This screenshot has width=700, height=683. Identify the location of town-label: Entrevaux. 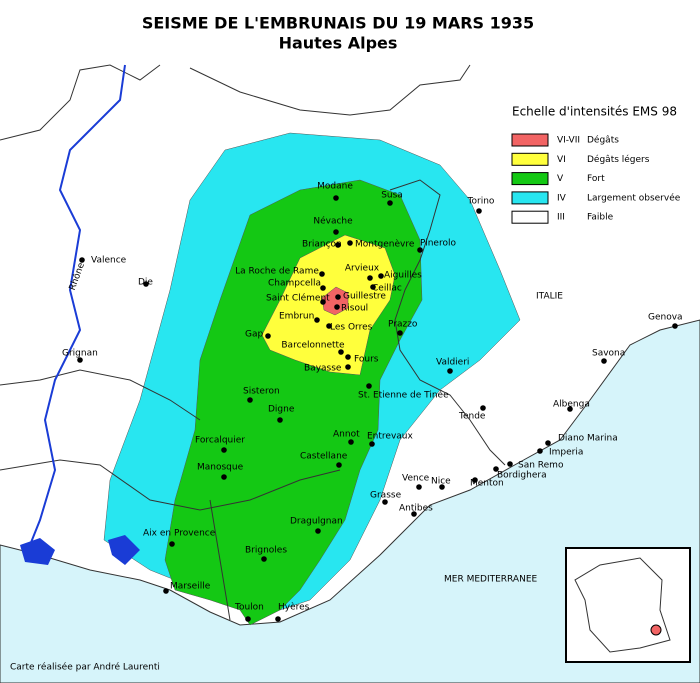
(390, 437).